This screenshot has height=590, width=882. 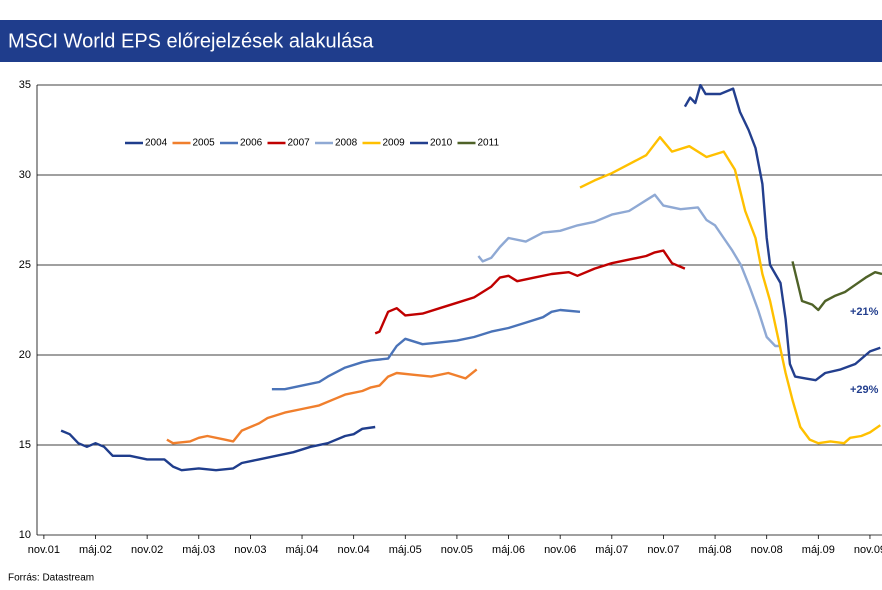 What do you see at coordinates (25, 445) in the screenshot?
I see `y-tick-label: 15` at bounding box center [25, 445].